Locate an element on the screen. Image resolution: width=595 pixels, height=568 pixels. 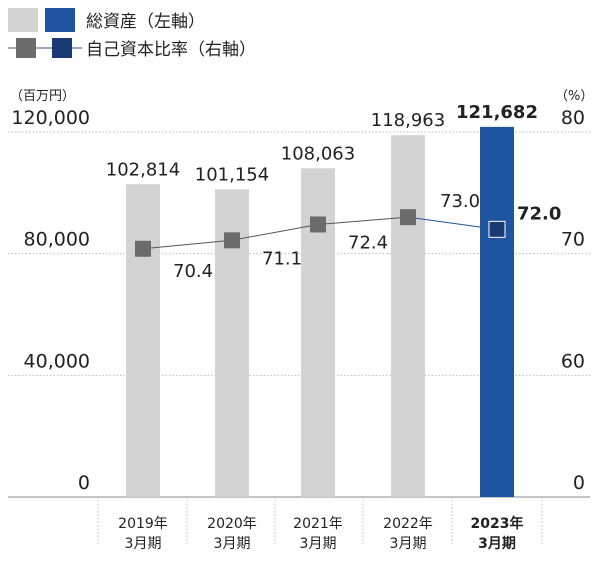
x-axis: 2019年 3月期 2020年 3月期 2021年 3月期 2022年 3月期 2023年 3月期 is located at coordinates (320, 524).